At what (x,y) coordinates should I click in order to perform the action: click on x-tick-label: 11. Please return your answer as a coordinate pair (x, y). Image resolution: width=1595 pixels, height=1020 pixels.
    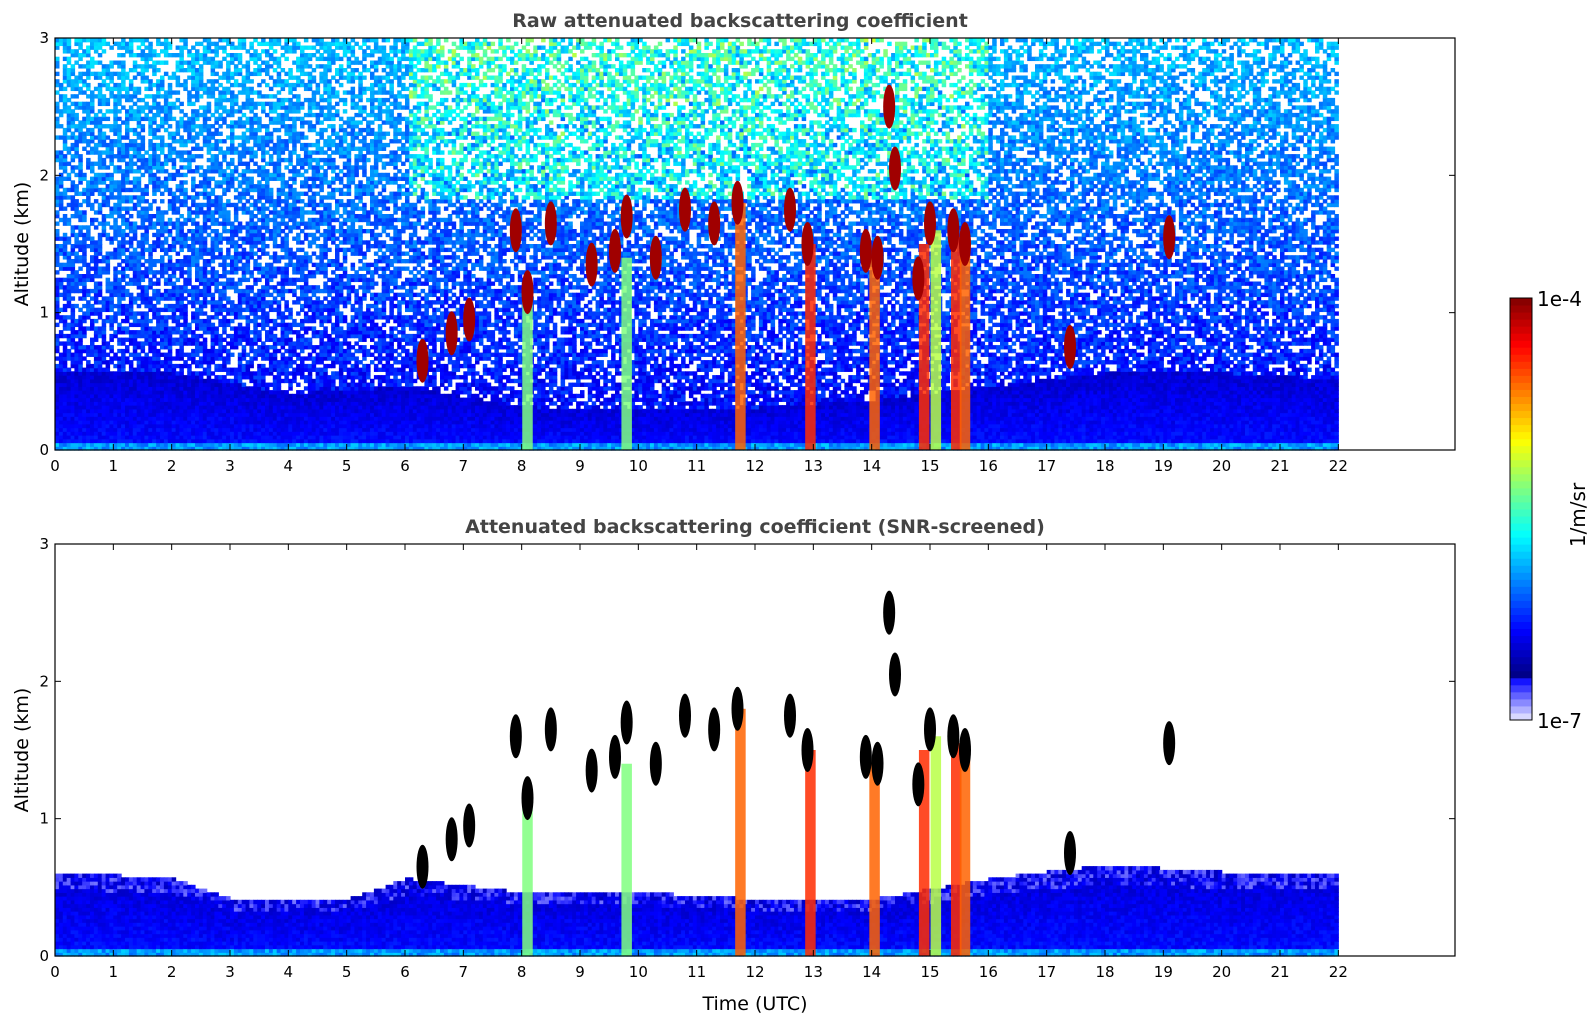
    Looking at the image, I should click on (696, 466).